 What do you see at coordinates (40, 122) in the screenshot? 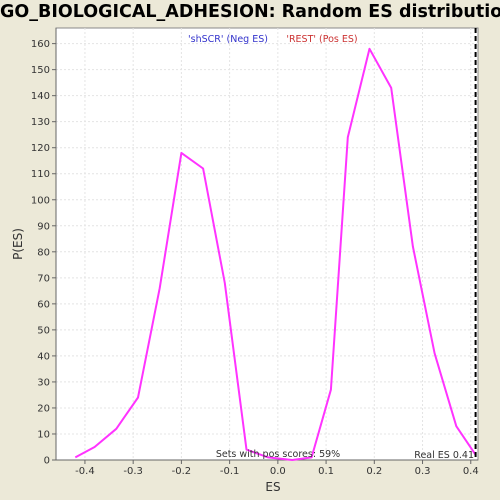
I see `y-tick-label: 130` at bounding box center [40, 122].